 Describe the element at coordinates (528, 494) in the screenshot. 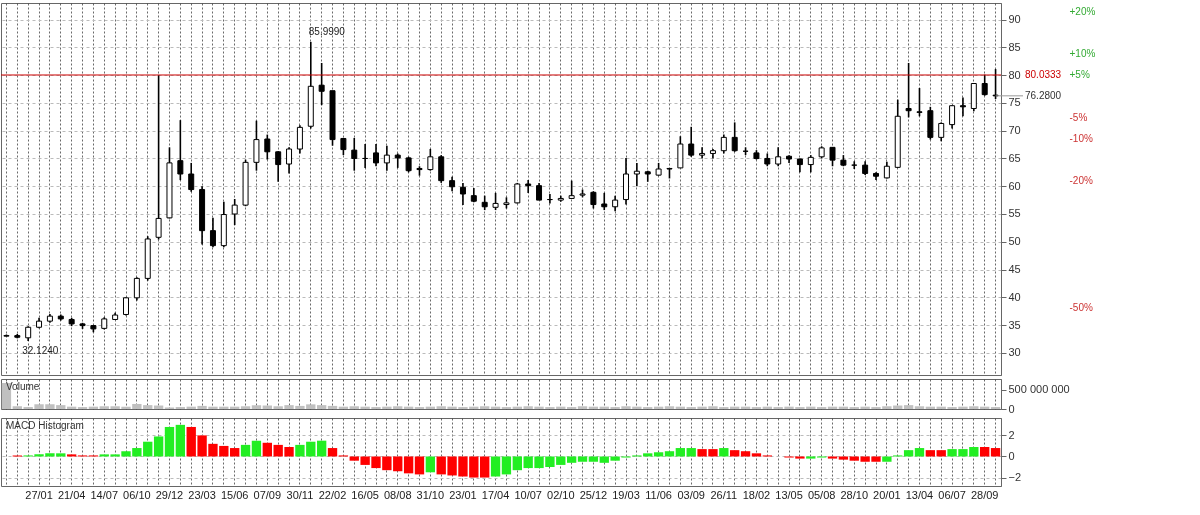

I see `x-tick-label: 10/07` at that location.